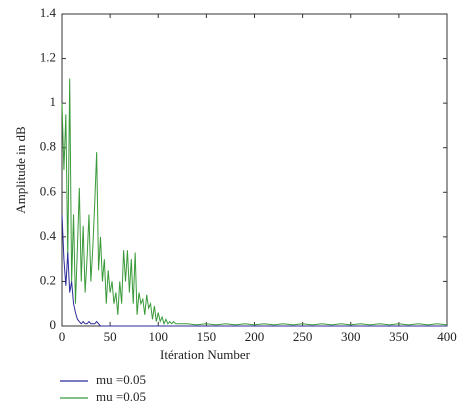  I want to click on x-tick-label: 200, so click(255, 336).